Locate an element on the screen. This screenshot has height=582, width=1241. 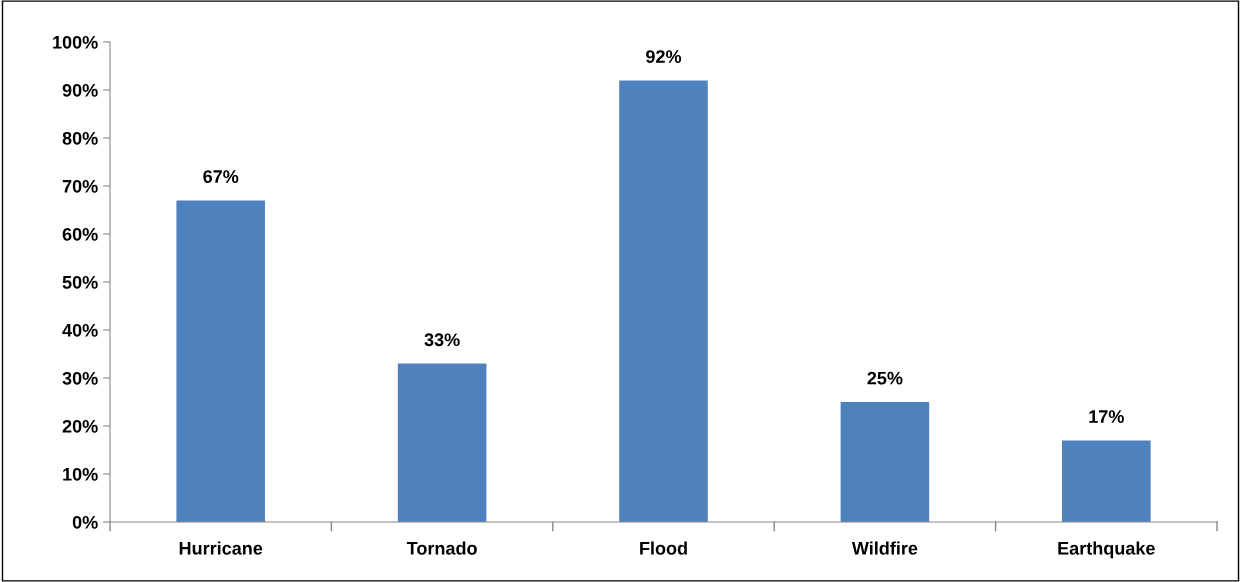
y-tick-label: 0% is located at coordinates (85, 522).